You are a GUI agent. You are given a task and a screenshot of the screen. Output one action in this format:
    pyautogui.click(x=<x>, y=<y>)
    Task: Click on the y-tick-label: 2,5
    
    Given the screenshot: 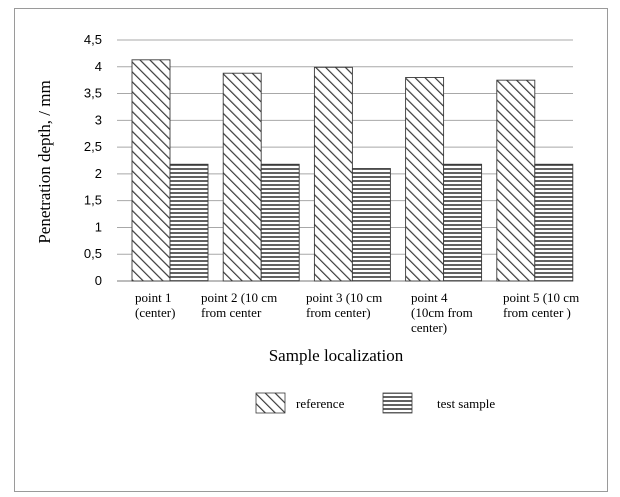 What is the action you would take?
    pyautogui.click(x=93, y=146)
    